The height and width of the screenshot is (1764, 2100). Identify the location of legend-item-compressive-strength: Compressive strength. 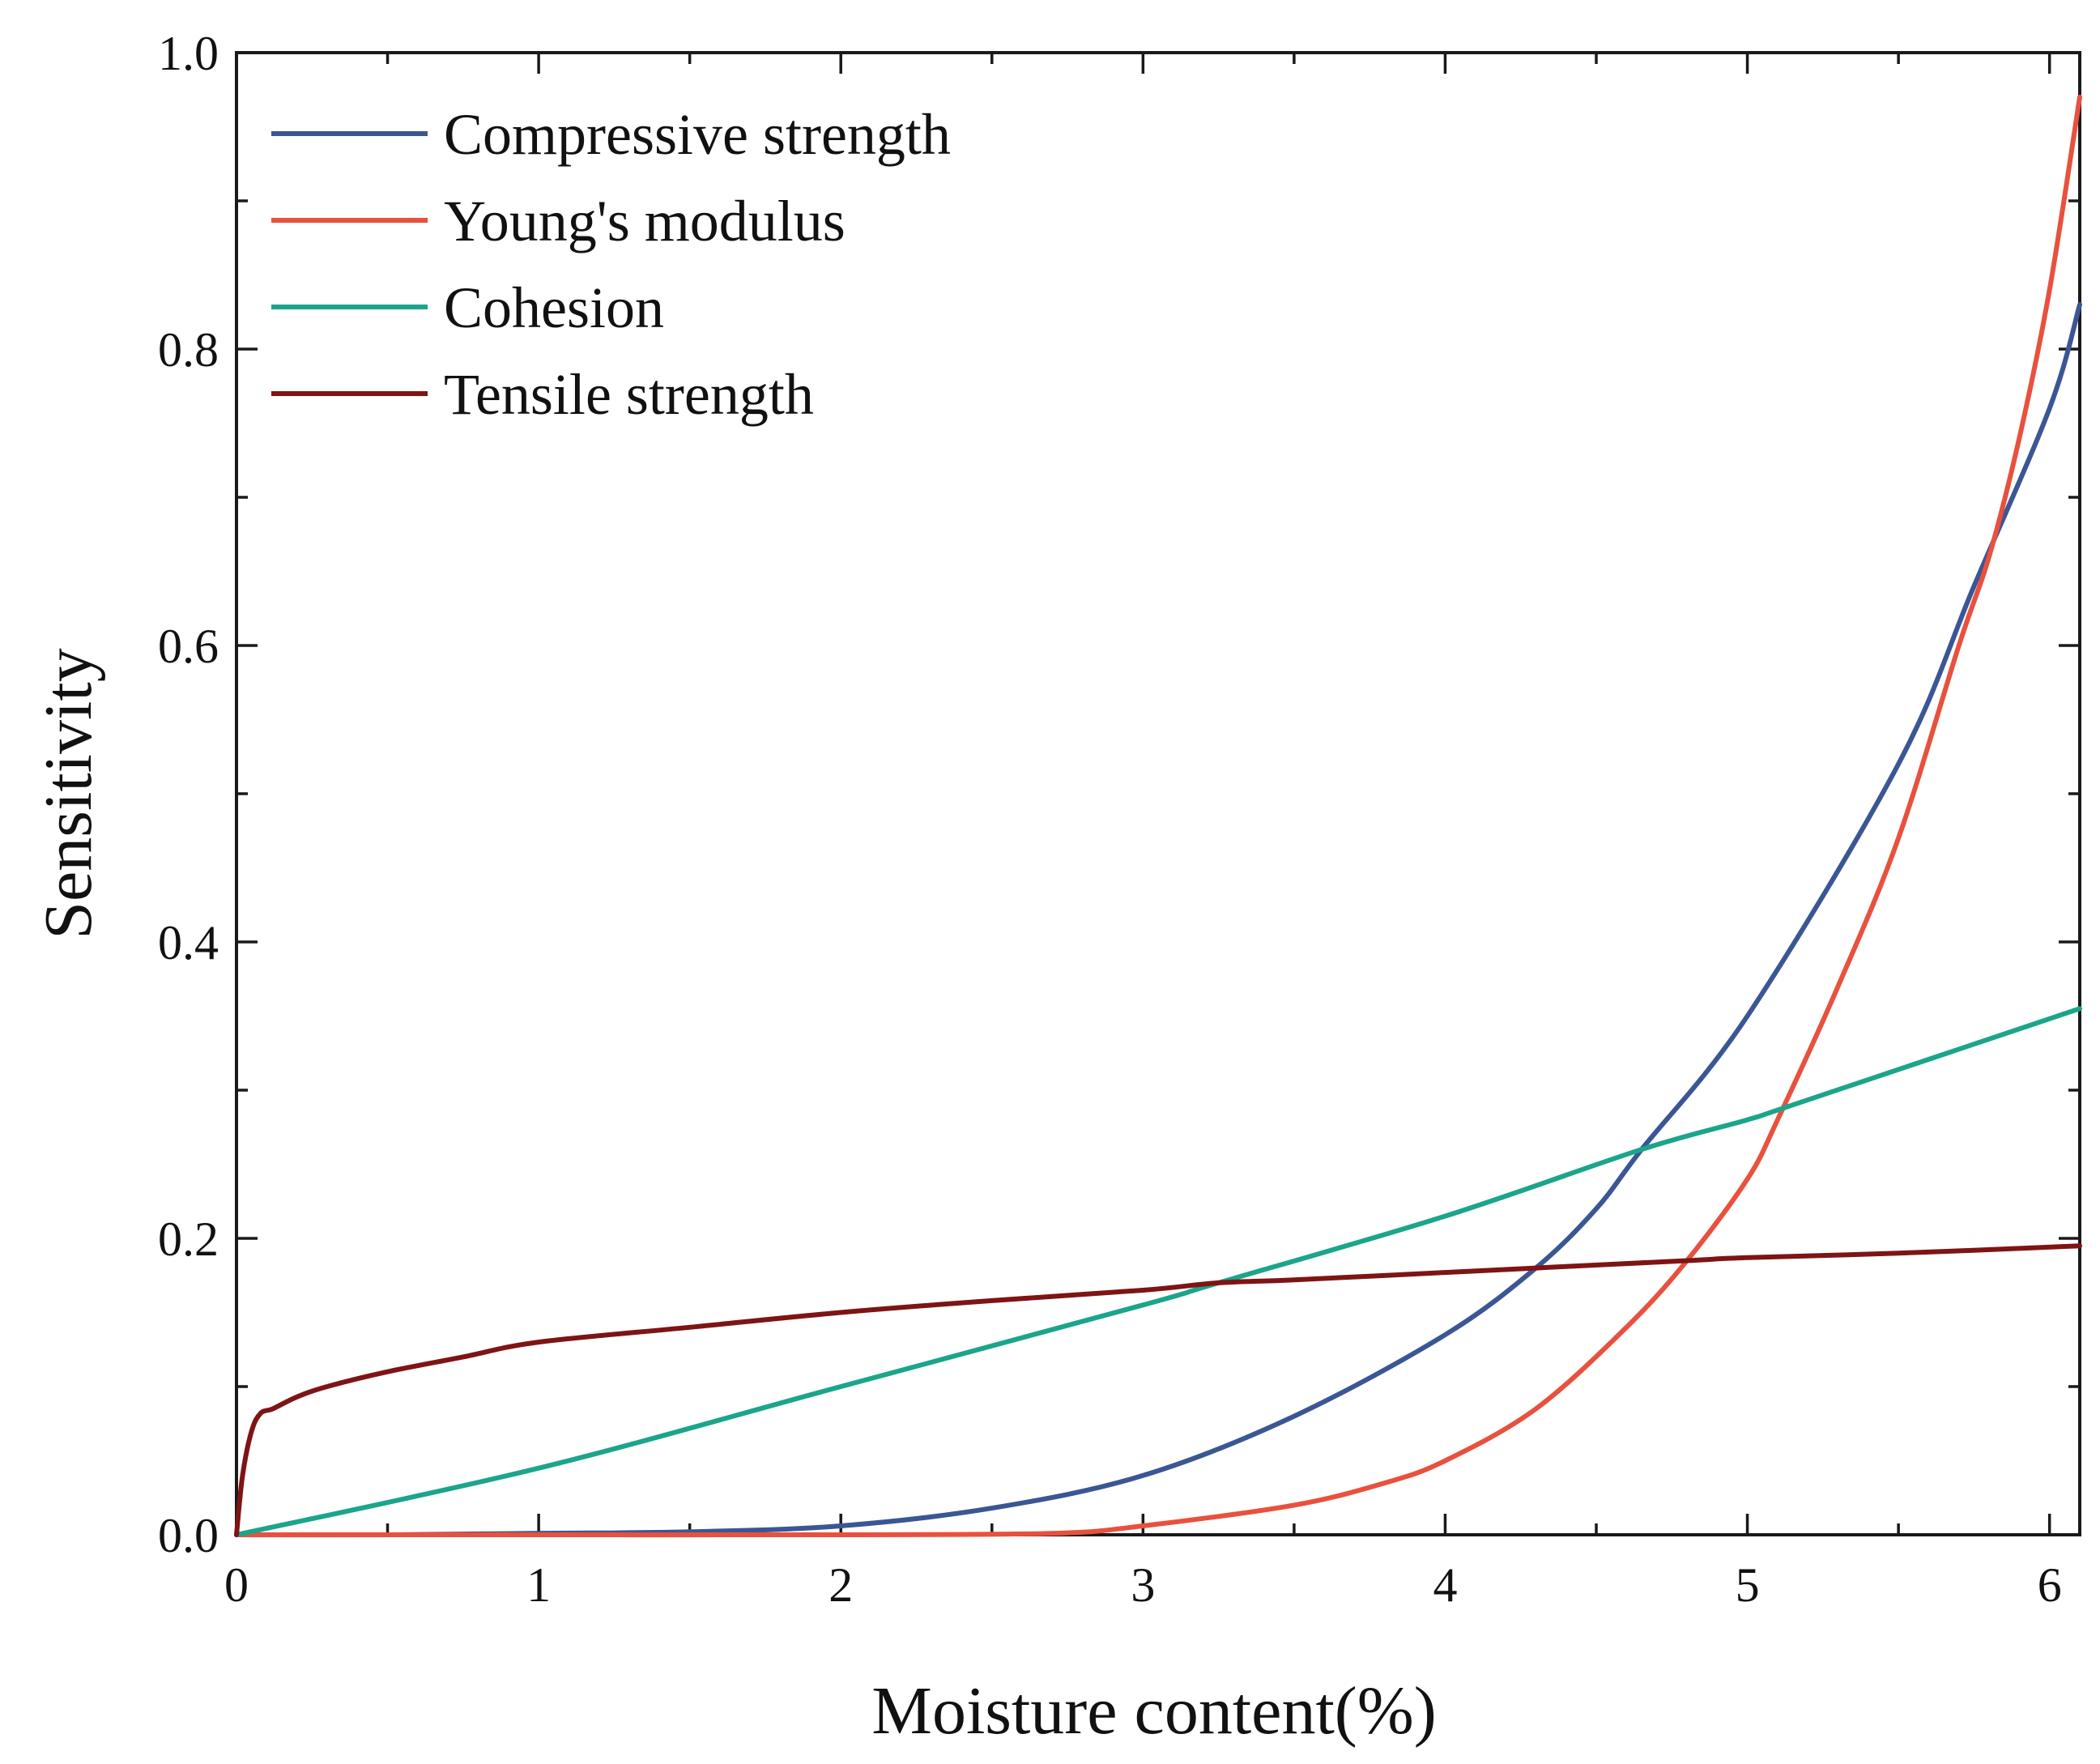
(611, 134).